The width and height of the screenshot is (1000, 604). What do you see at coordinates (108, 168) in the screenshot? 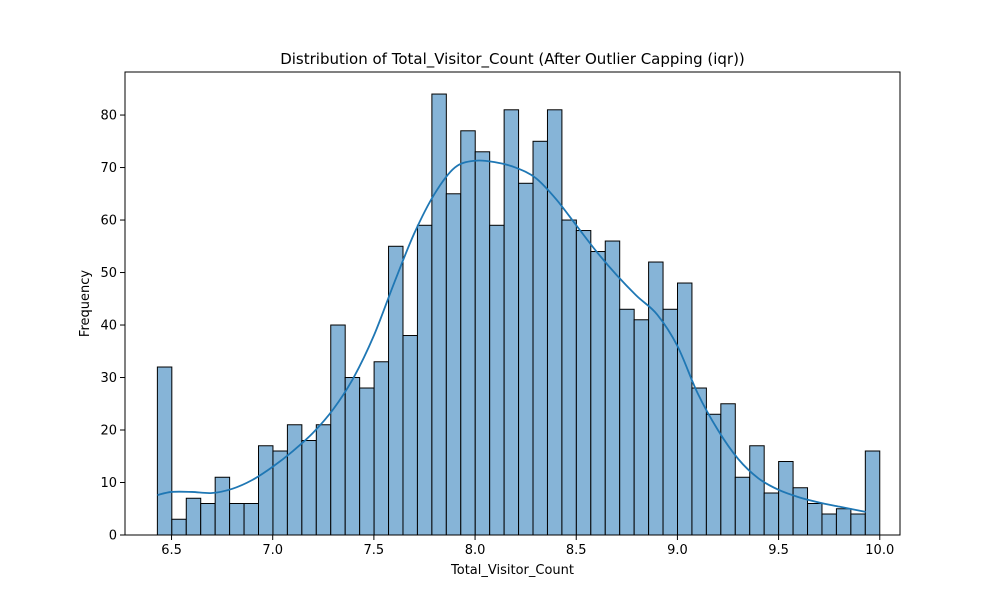
I see `y-tick-label: 70` at bounding box center [108, 168].